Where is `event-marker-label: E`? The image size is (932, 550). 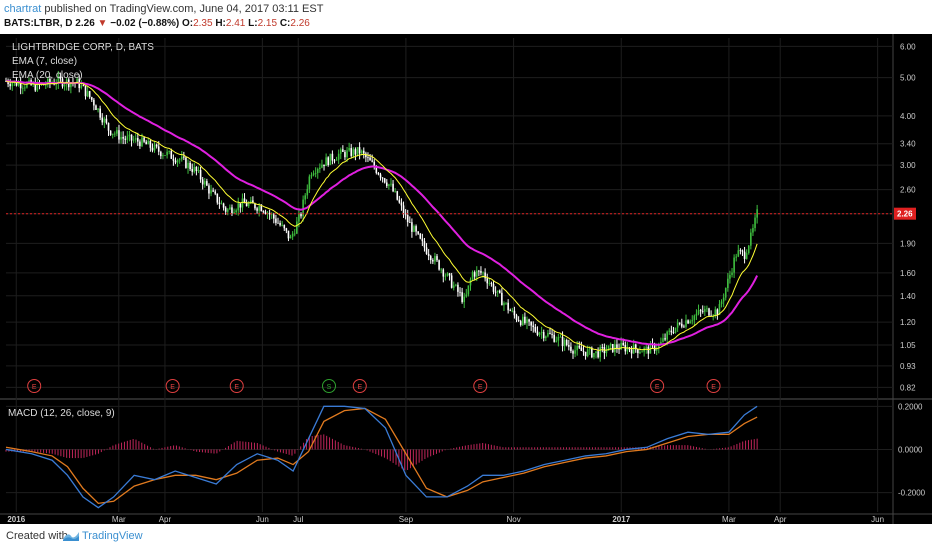
event-marker-label: E is located at coordinates (236, 387).